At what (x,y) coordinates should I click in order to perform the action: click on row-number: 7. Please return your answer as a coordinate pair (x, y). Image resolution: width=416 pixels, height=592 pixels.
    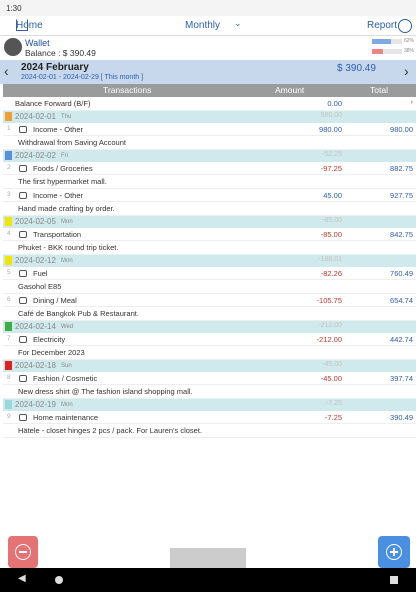
    Looking at the image, I should click on (9, 338).